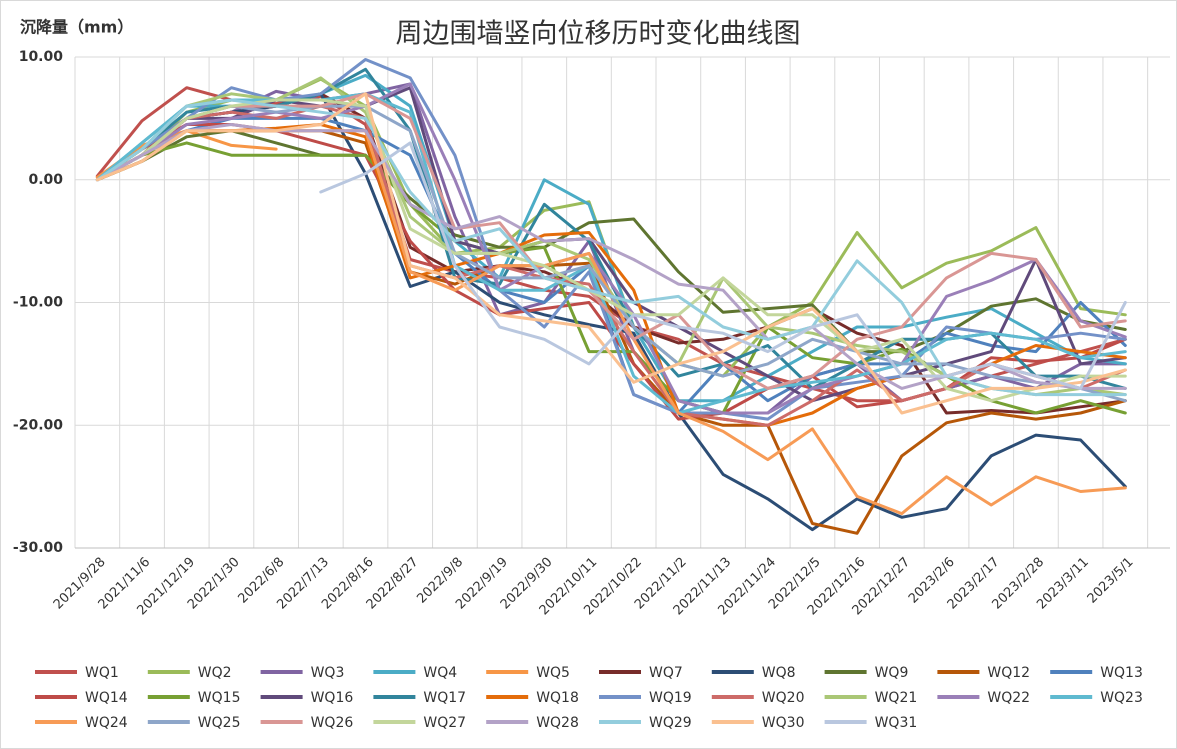  What do you see at coordinates (896, 723) in the screenshot?
I see `legend-label: WQ31` at bounding box center [896, 723].